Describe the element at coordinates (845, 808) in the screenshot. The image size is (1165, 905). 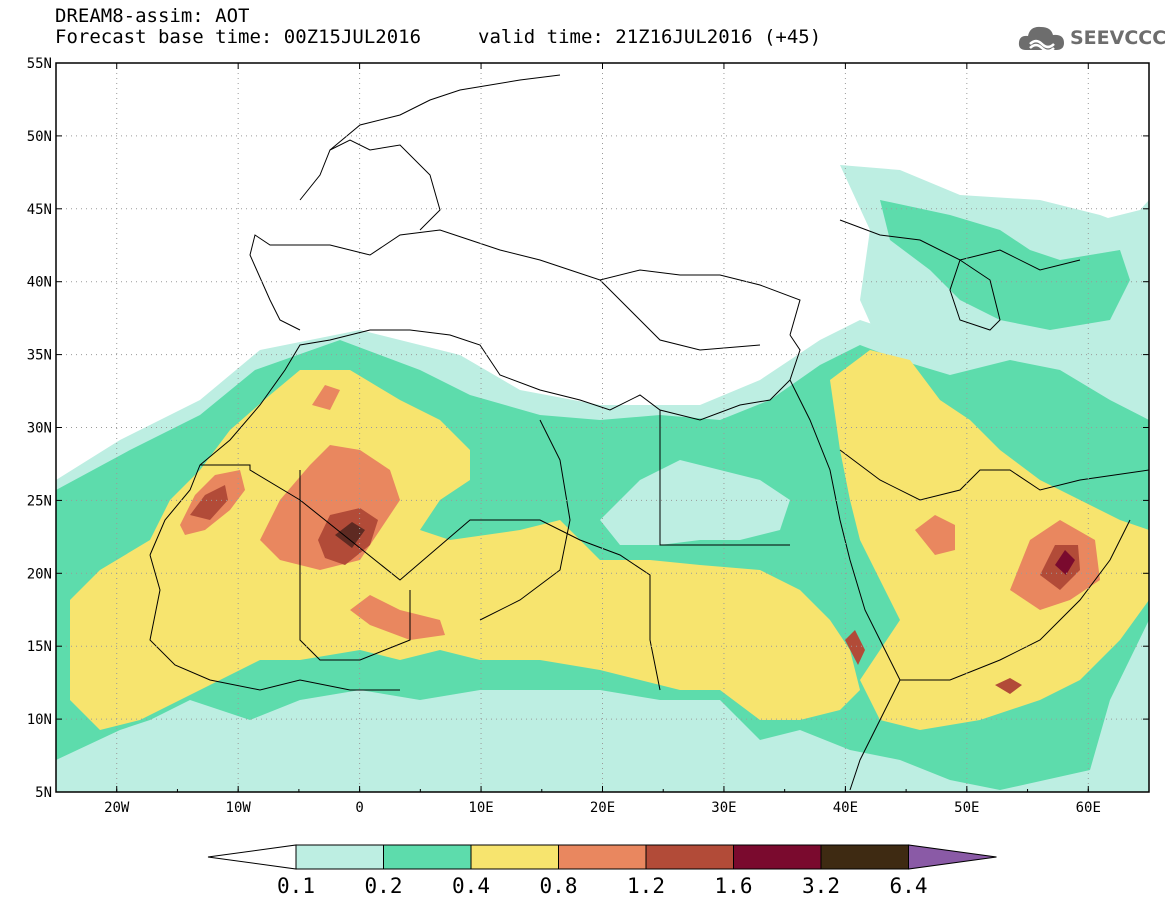
I see `lon-label: 40E` at that location.